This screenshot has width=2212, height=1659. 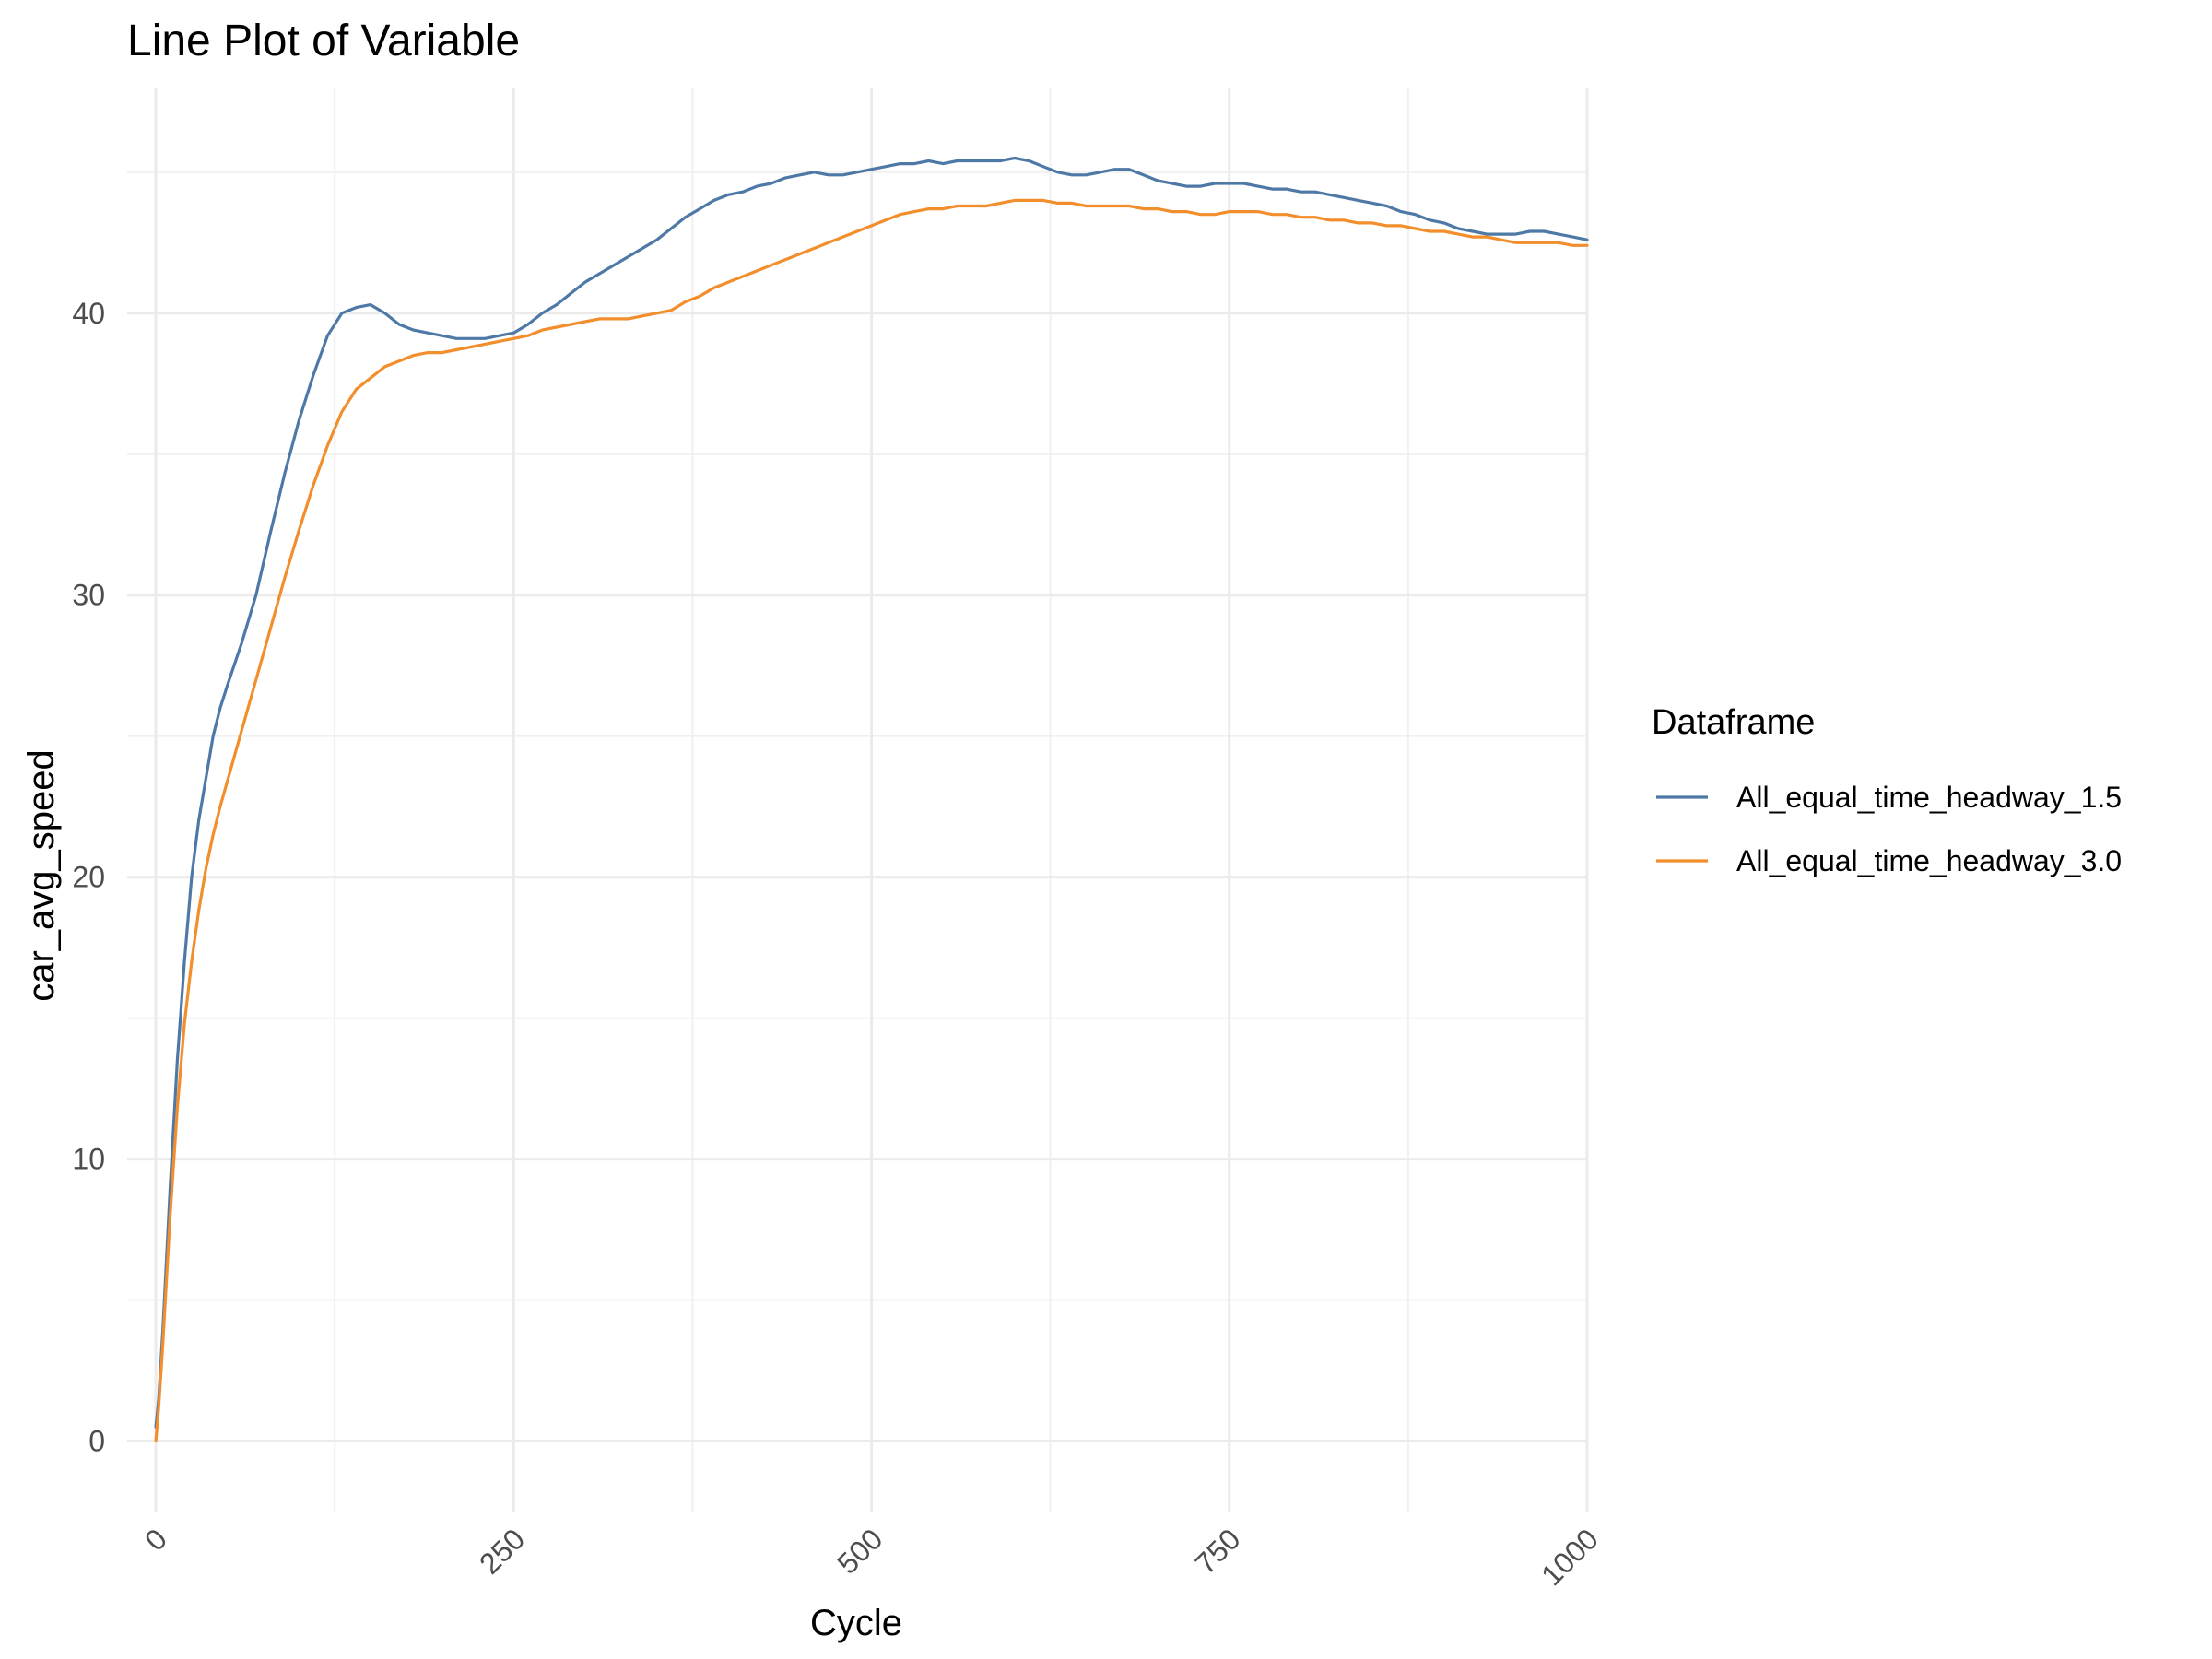 I want to click on y-axis-ticks: 0 10 20 30 40, so click(x=88, y=877).